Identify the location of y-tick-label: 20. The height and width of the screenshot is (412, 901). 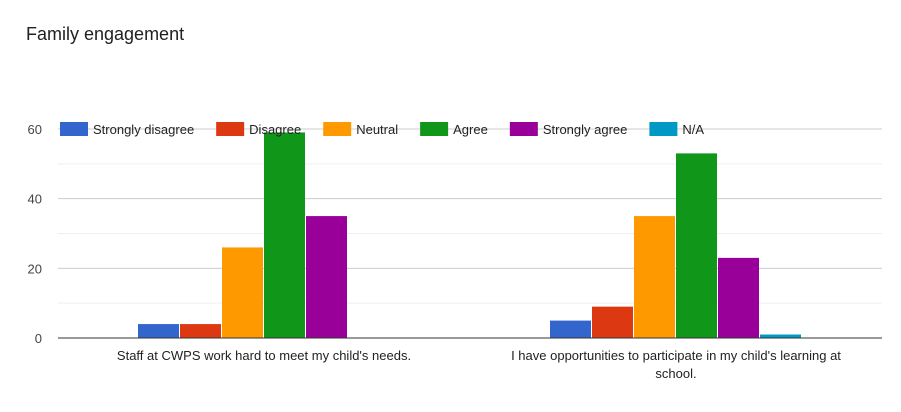
(35, 268).